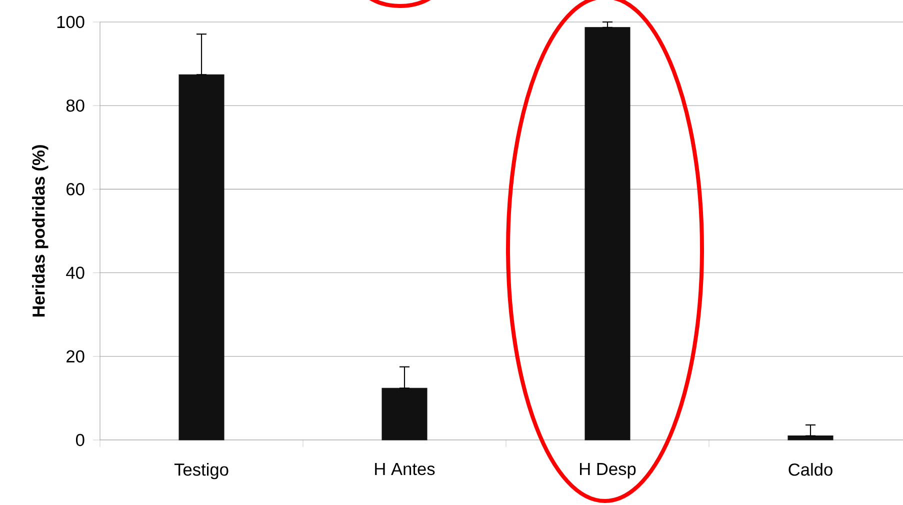 The image size is (903, 505). I want to click on y-tick-label: 100, so click(70, 22).